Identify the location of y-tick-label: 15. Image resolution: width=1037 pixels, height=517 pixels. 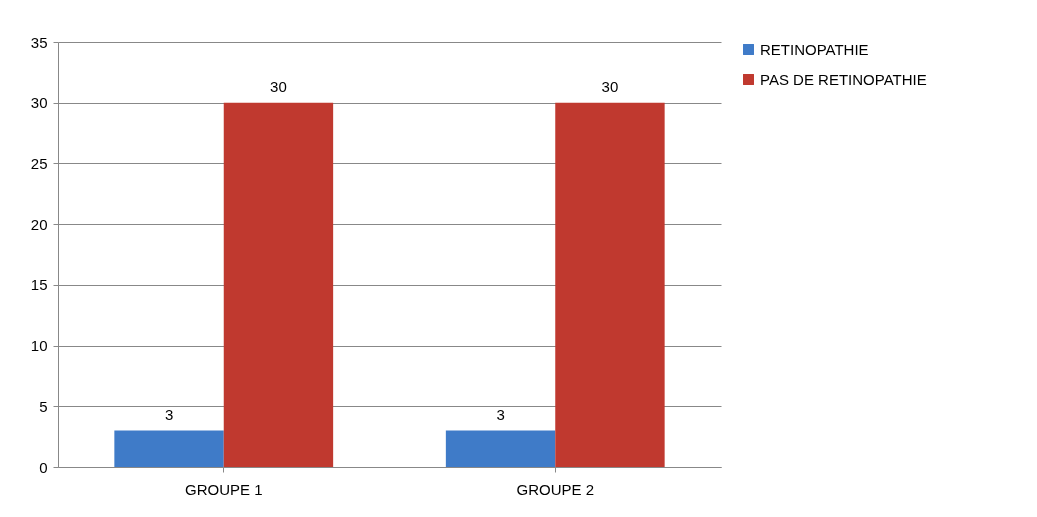
(39, 285).